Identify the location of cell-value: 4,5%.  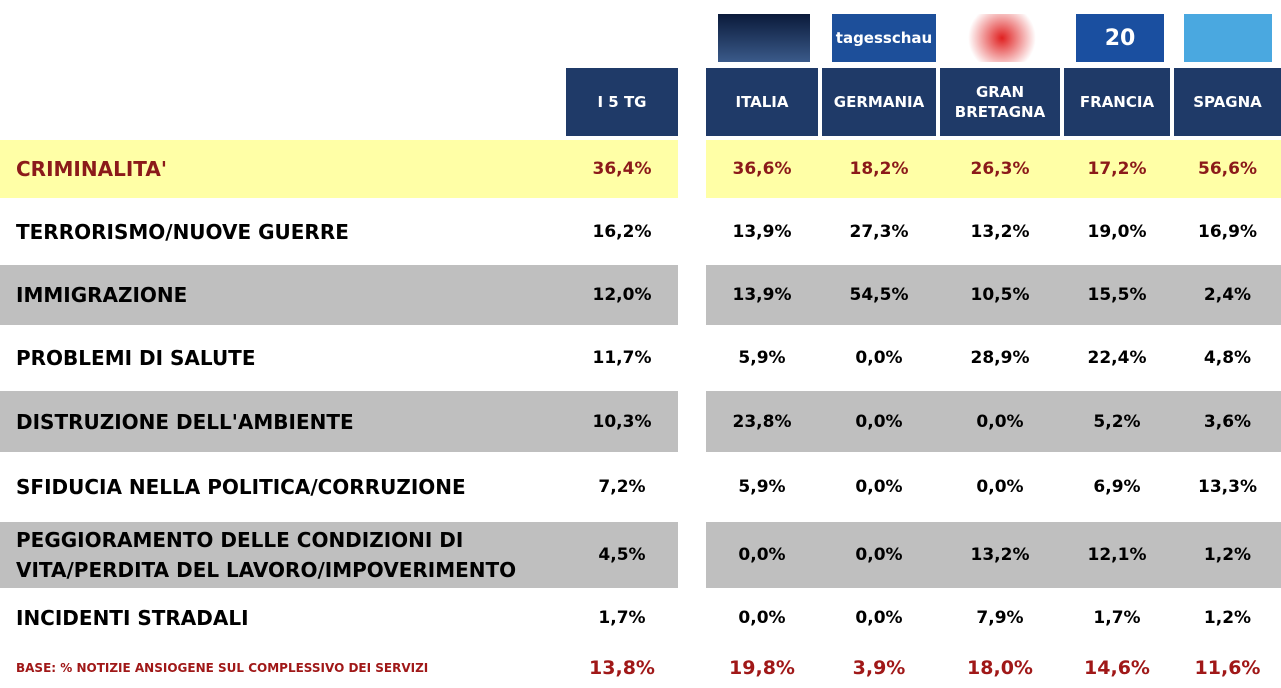
(622, 555).